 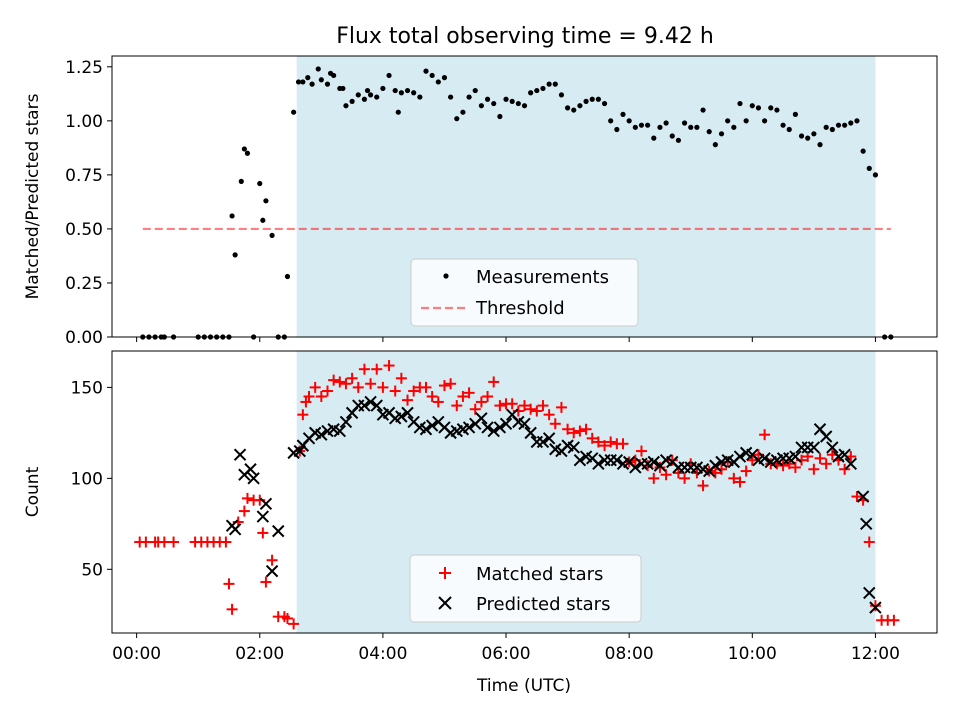 What do you see at coordinates (84, 284) in the screenshot?
I see `y-tick-label: 0.25` at bounding box center [84, 284].